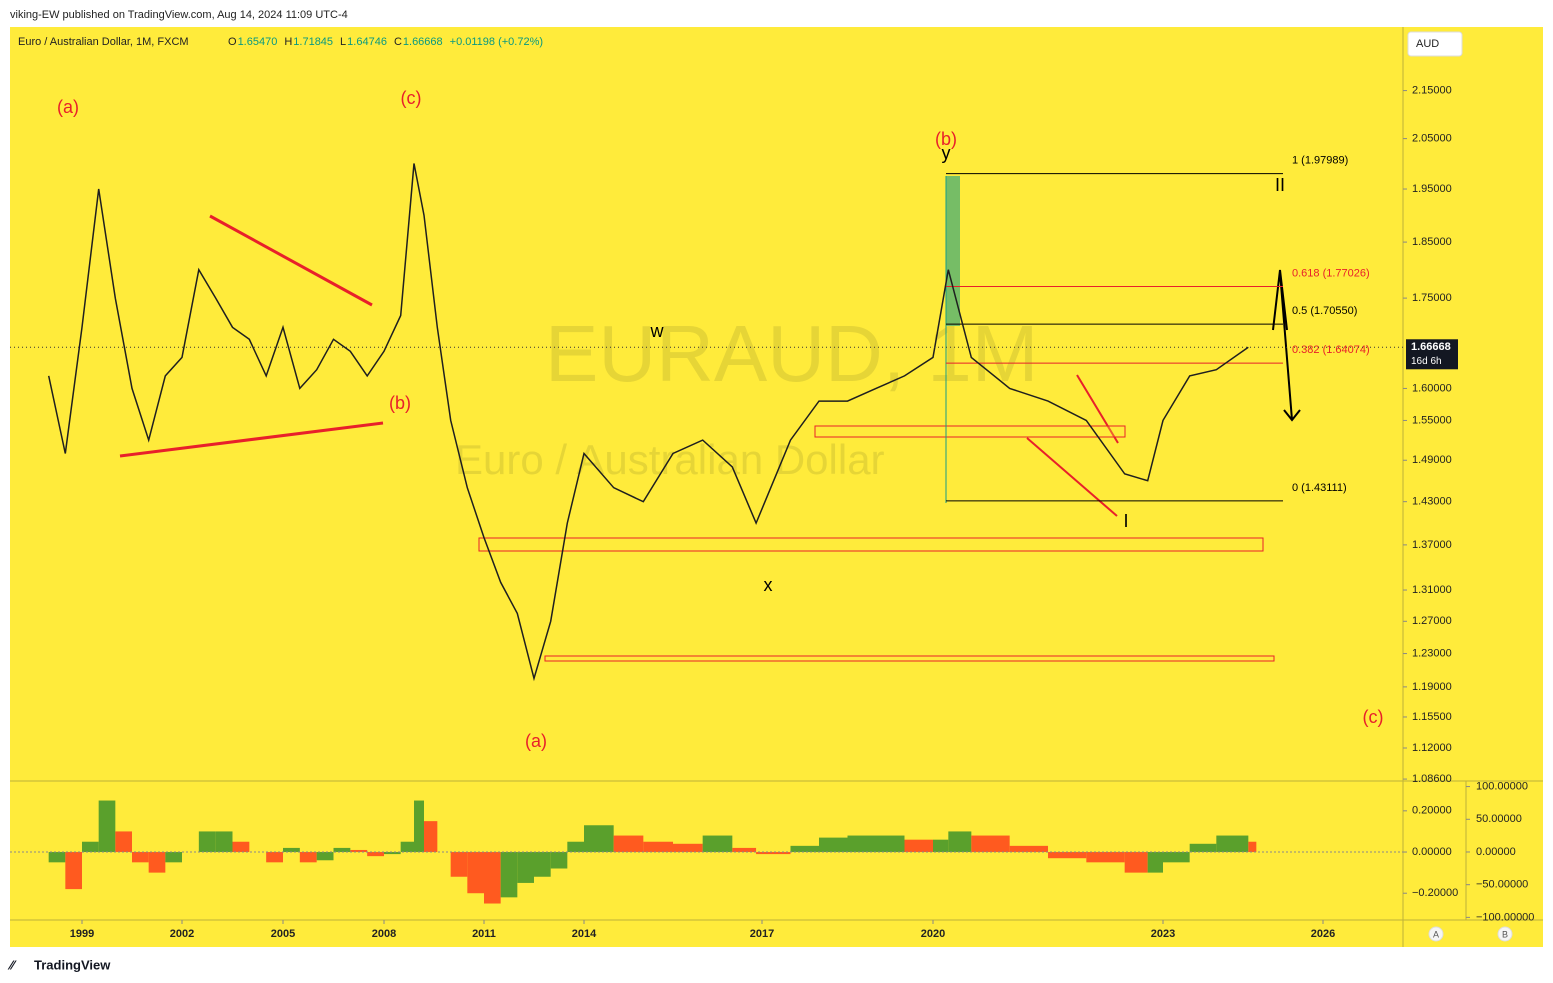  What do you see at coordinates (1432, 90) in the screenshot?
I see `y-tick-label: 2.15000` at bounding box center [1432, 90].